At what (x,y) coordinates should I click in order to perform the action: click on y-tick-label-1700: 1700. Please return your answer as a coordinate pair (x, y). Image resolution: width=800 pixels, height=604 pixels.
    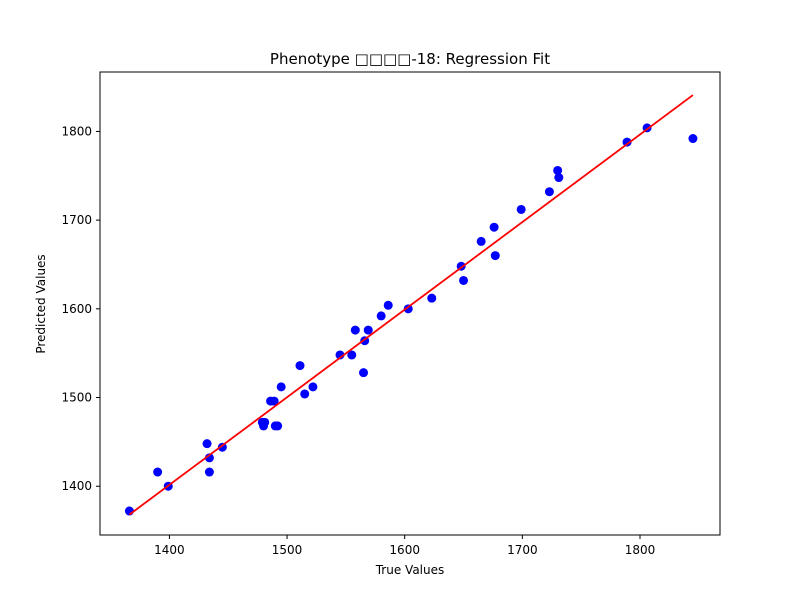
    Looking at the image, I should click on (76, 220).